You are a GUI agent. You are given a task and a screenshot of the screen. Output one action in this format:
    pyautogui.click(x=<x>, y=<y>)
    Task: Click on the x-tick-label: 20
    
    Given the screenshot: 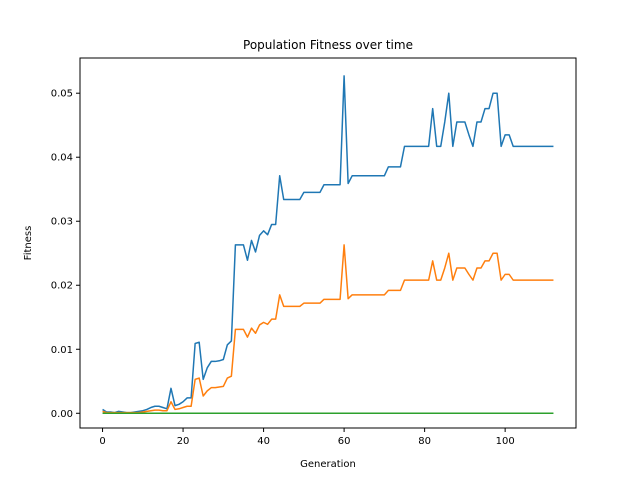 What is the action you would take?
    pyautogui.click(x=183, y=441)
    